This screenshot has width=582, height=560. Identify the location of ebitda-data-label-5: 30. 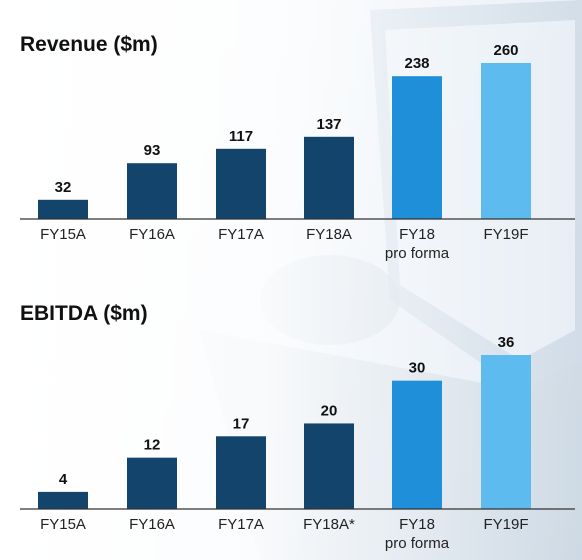
(417, 368).